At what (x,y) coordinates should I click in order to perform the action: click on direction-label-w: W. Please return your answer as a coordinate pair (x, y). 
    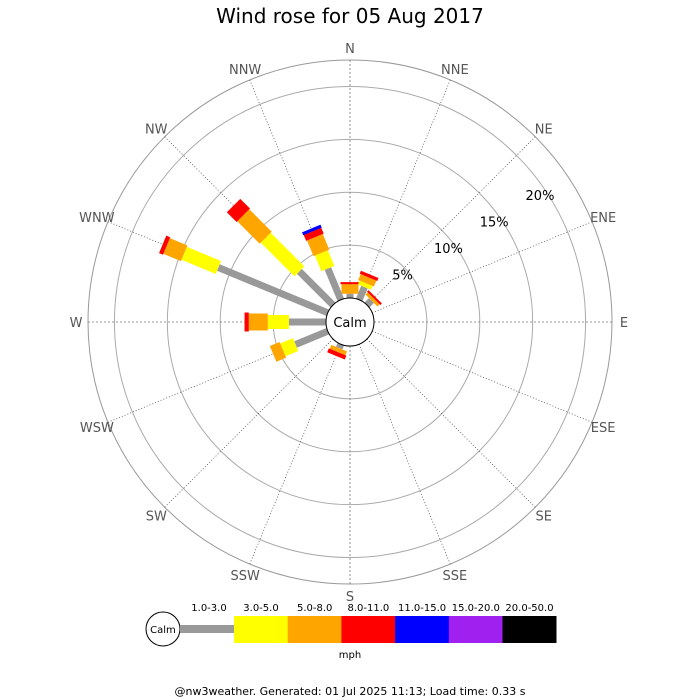
    Looking at the image, I should click on (76, 323).